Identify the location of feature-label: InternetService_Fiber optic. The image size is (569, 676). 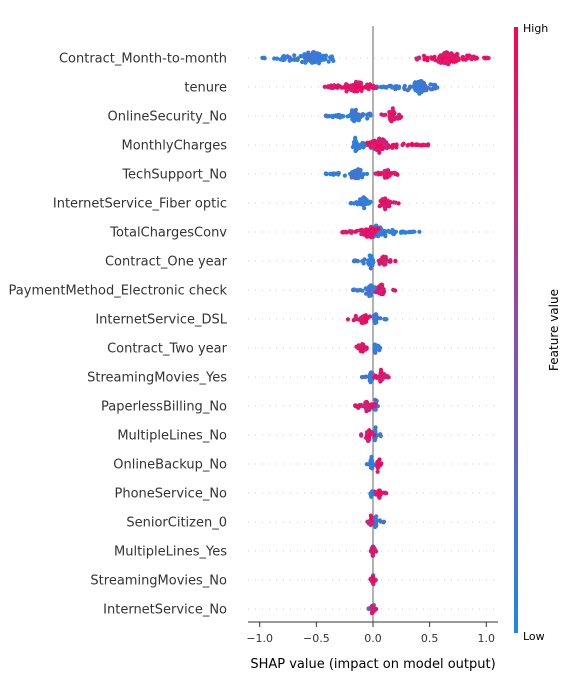
(140, 204).